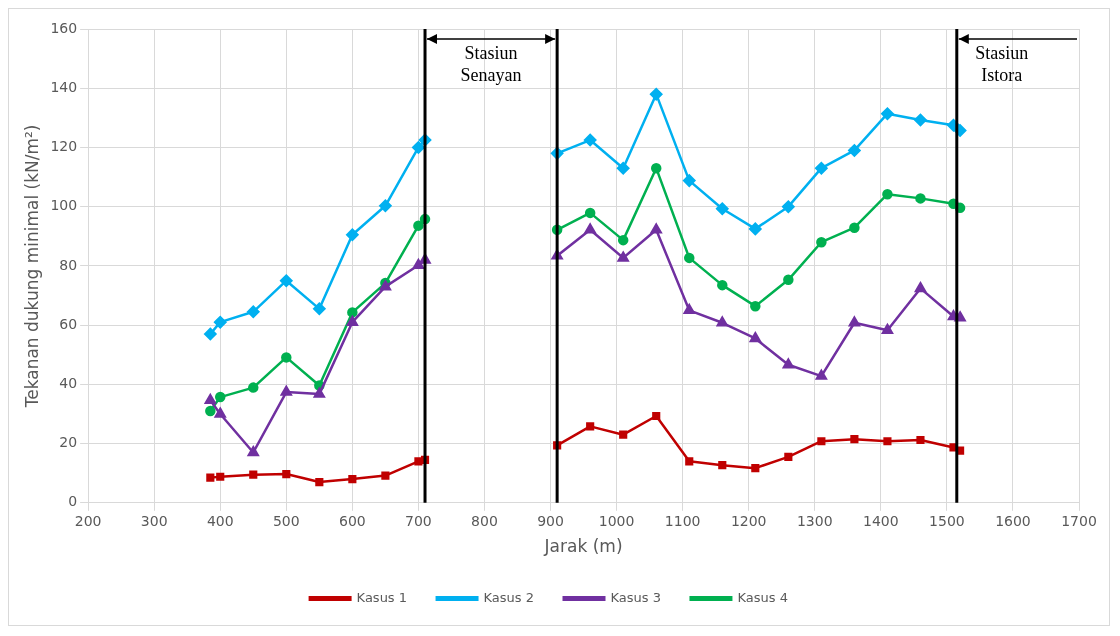 The height and width of the screenshot is (636, 1120). What do you see at coordinates (484, 520) in the screenshot?
I see `x-tick-label: 800` at bounding box center [484, 520].